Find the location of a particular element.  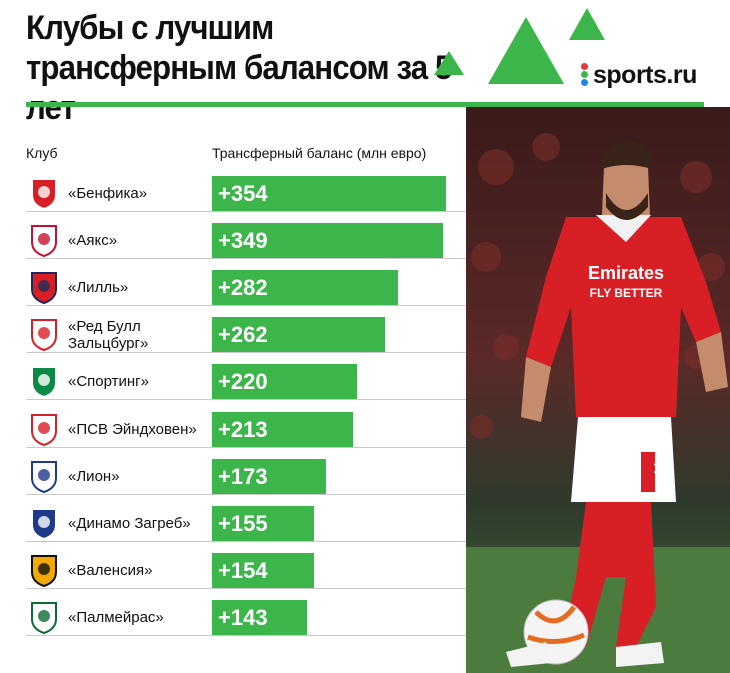

bar-value-label: +173 is located at coordinates (243, 476).